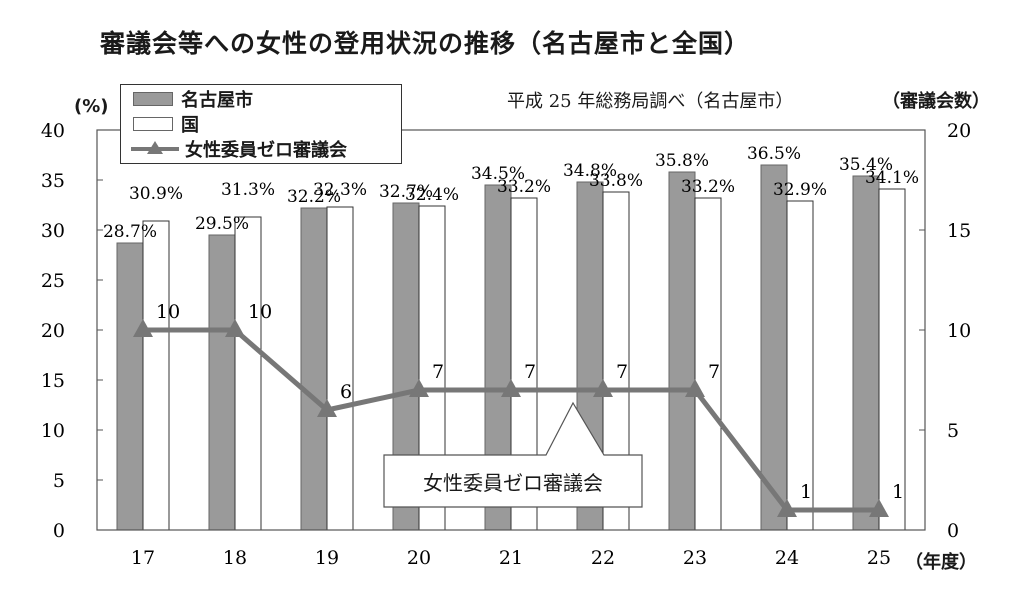  Describe the element at coordinates (155, 147) in the screenshot. I see `legend-swatch-line` at that location.